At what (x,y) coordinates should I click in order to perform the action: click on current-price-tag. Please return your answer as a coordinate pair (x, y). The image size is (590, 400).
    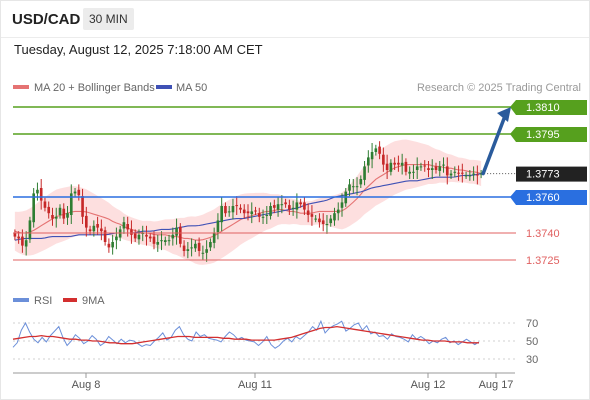
    Looking at the image, I should click on (551, 174).